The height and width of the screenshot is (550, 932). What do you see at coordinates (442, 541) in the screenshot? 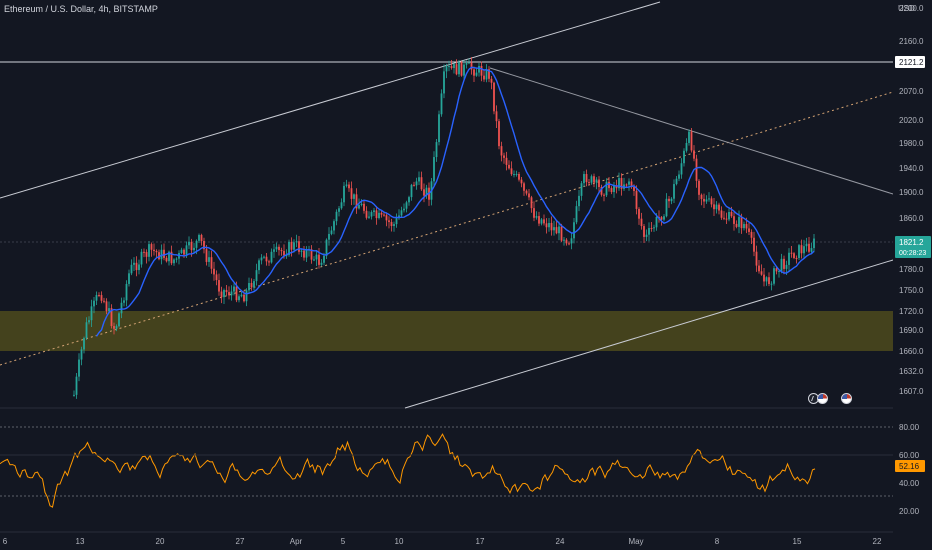
I see `time-axis: 6 13 20 27 Apr 5 10 17 24 May 8 15 22` at bounding box center [442, 541].